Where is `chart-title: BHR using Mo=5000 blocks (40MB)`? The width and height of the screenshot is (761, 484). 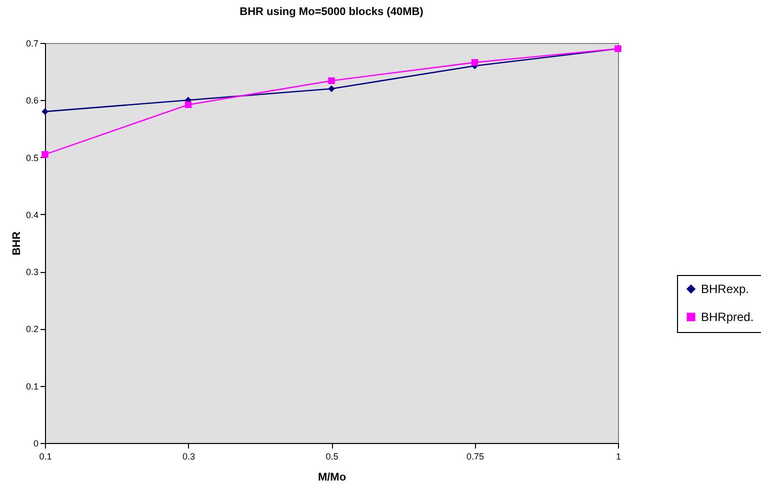
chart-title: BHR using Mo=5000 blocks (40MB) is located at coordinates (332, 12).